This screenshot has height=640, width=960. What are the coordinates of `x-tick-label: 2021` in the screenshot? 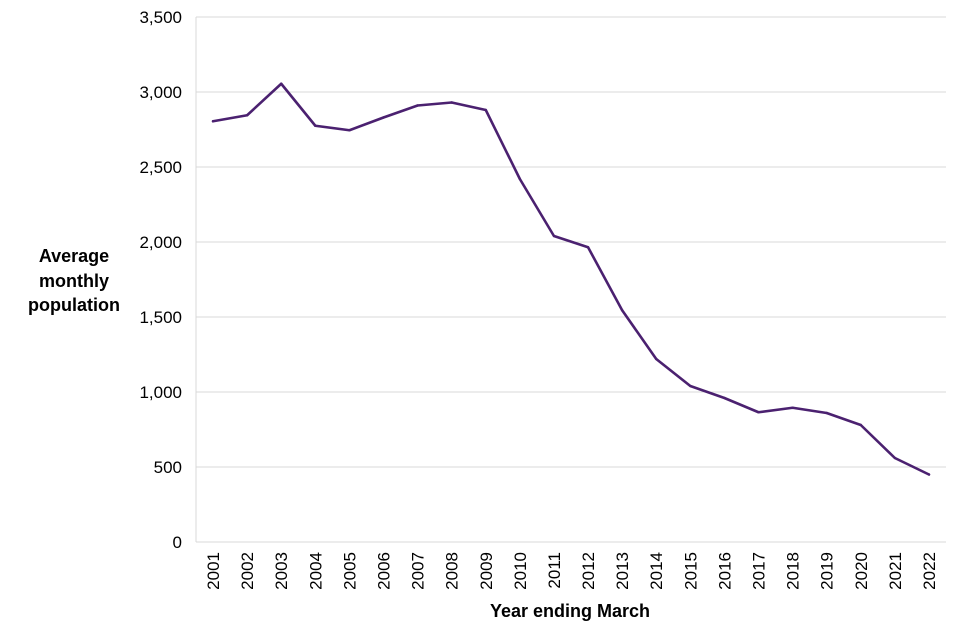 It's located at (895, 571).